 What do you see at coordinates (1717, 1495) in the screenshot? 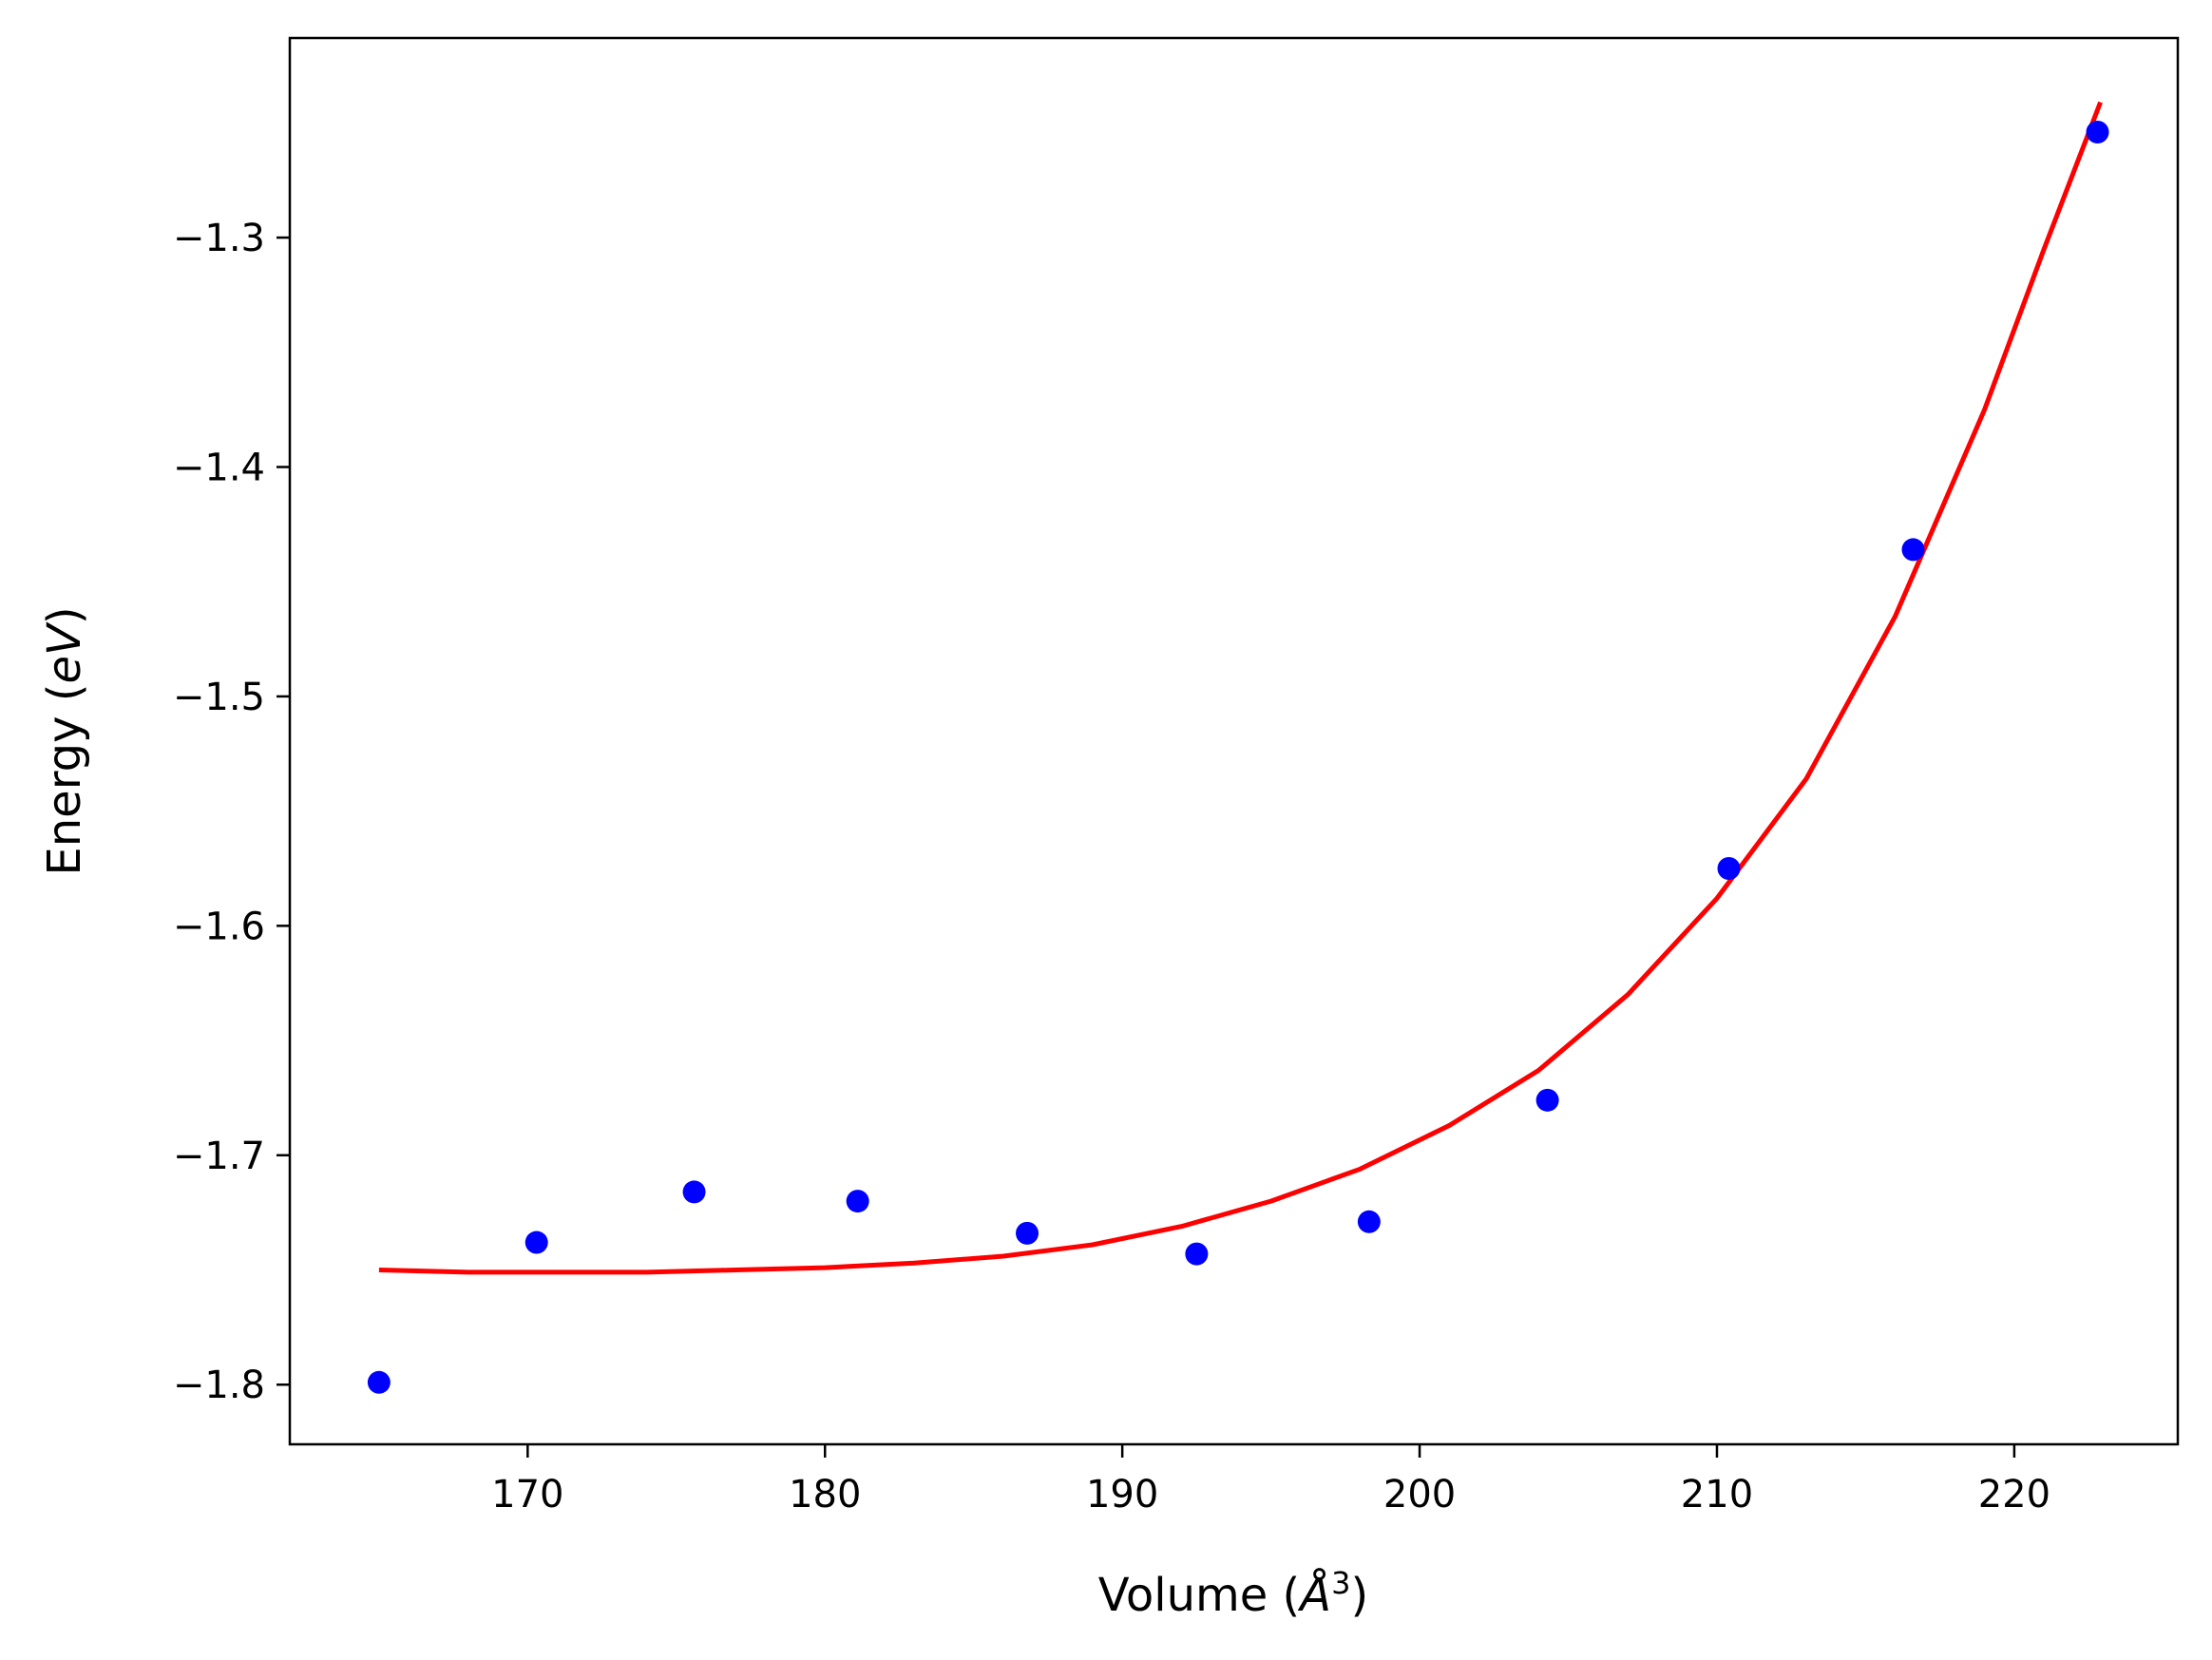
I see `x-tick-label: 210` at bounding box center [1717, 1495].